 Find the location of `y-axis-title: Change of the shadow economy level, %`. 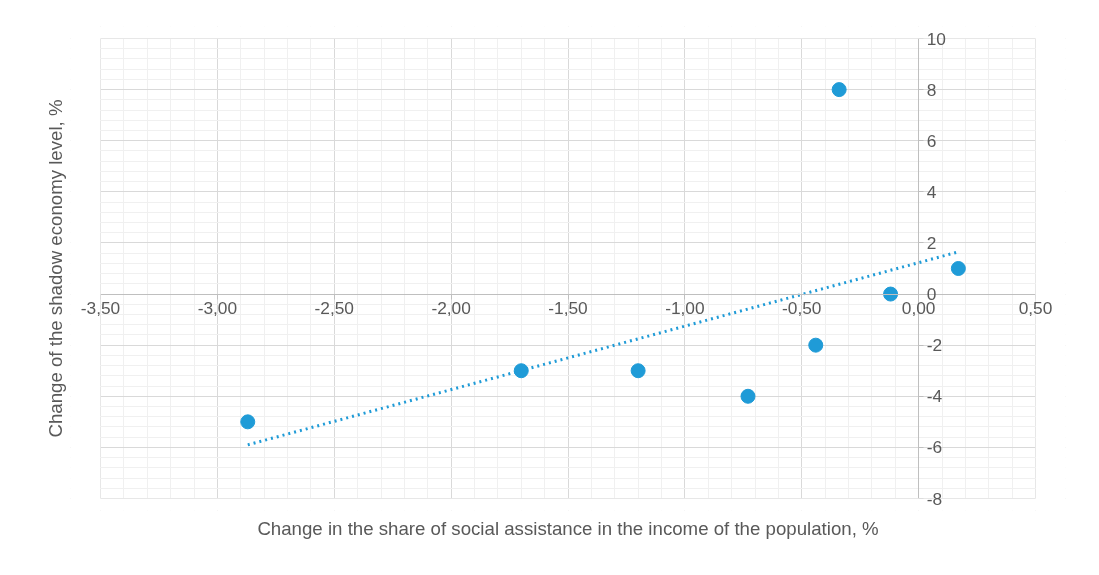

y-axis-title: Change of the shadow economy level, % is located at coordinates (55, 268).